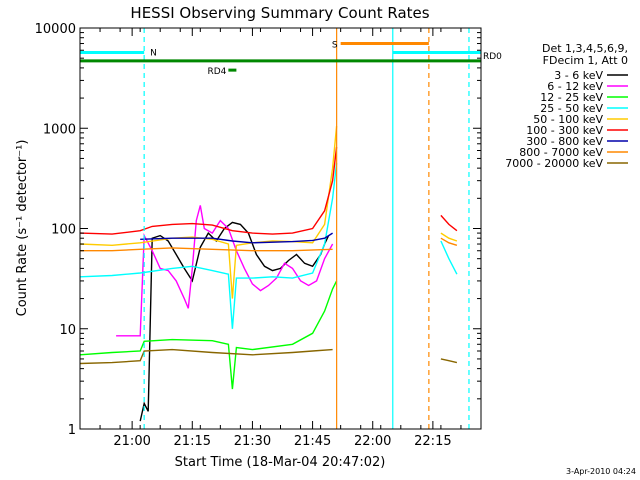 The image size is (640, 480). Describe the element at coordinates (67, 330) in the screenshot. I see `y-tick-label: 10` at that location.